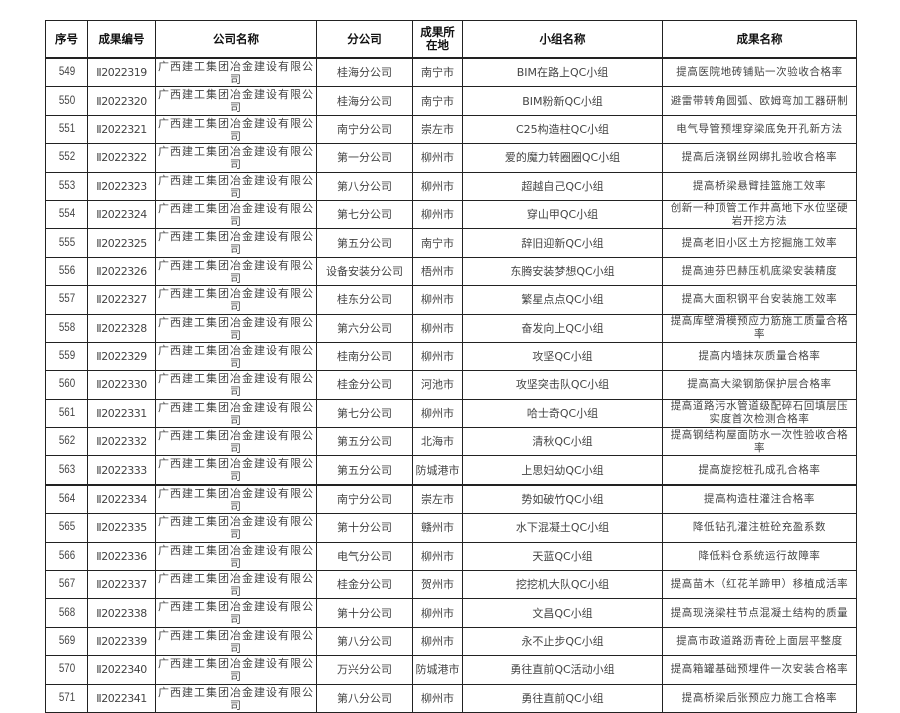 The image size is (900, 713). What do you see at coordinates (121, 271) in the screenshot?
I see `cell-code: Ⅱ2022326` at bounding box center [121, 271].